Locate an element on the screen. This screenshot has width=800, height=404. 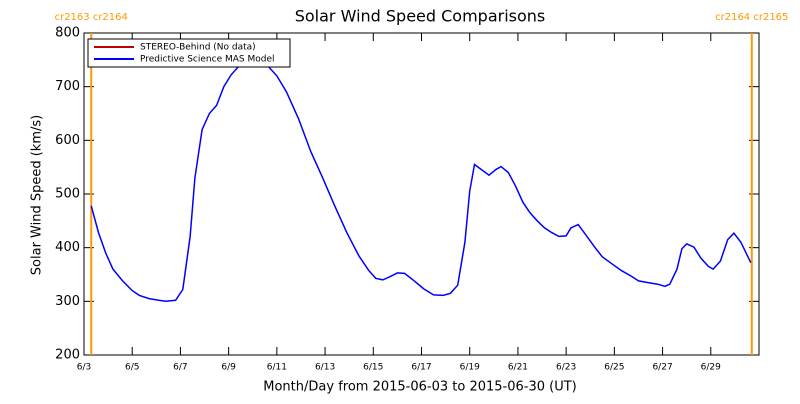
y-axis-label: Solar Wind Speed (km/s) is located at coordinates (37, 195).